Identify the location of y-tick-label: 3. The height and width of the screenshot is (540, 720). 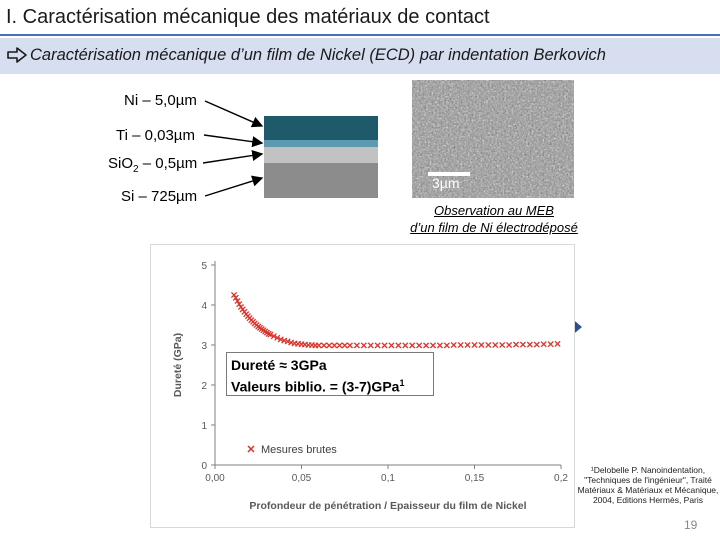
(204, 346).